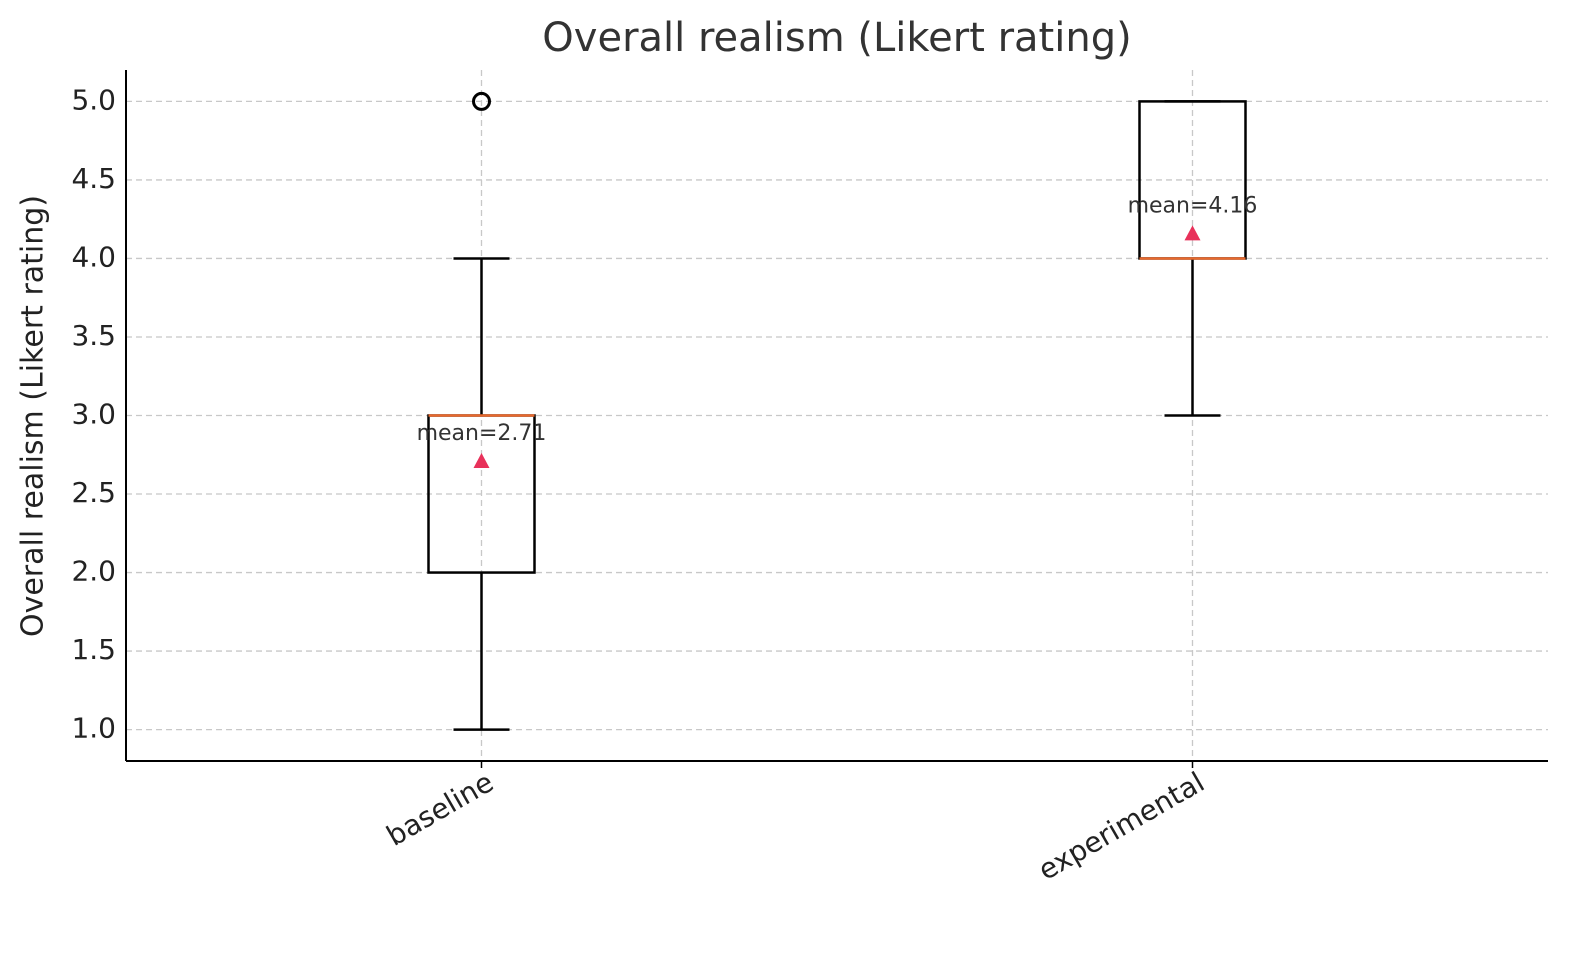 Image resolution: width=1580 pixels, height=980 pixels. I want to click on y-tick-label: 4.0, so click(93, 256).